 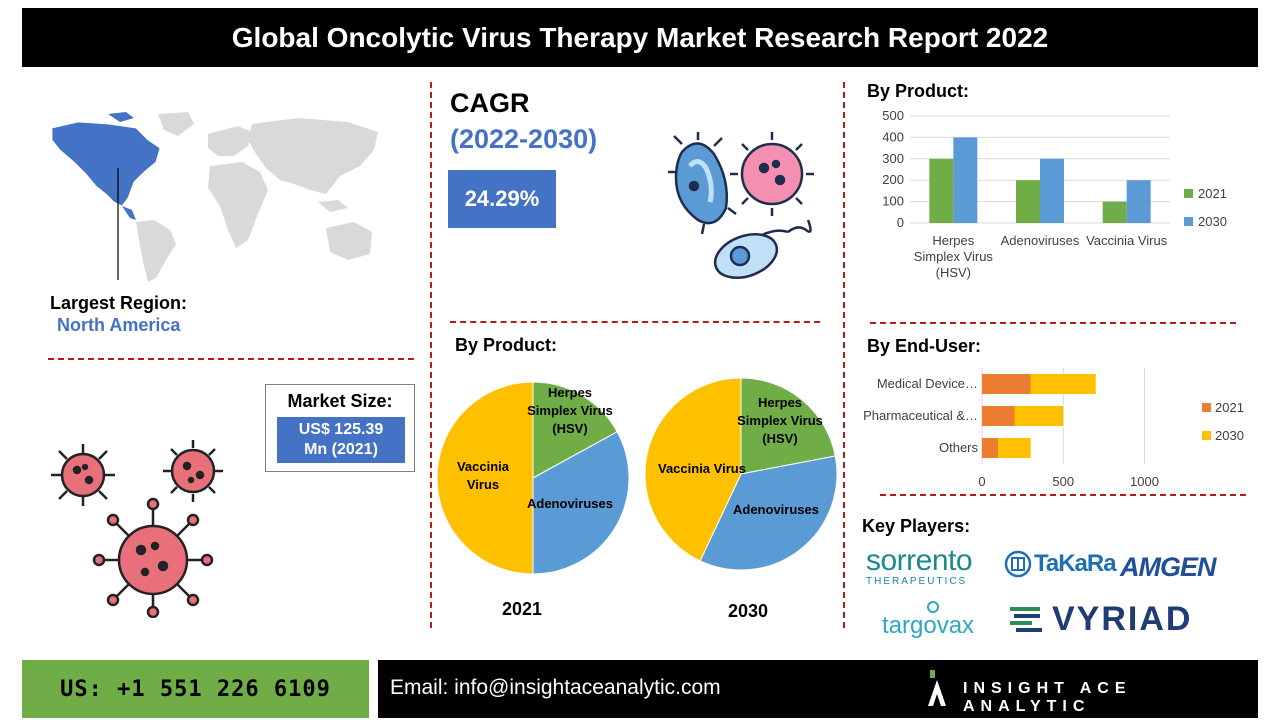 What do you see at coordinates (1063, 481) in the screenshot?
I see `end-user-x-tick: 500` at bounding box center [1063, 481].